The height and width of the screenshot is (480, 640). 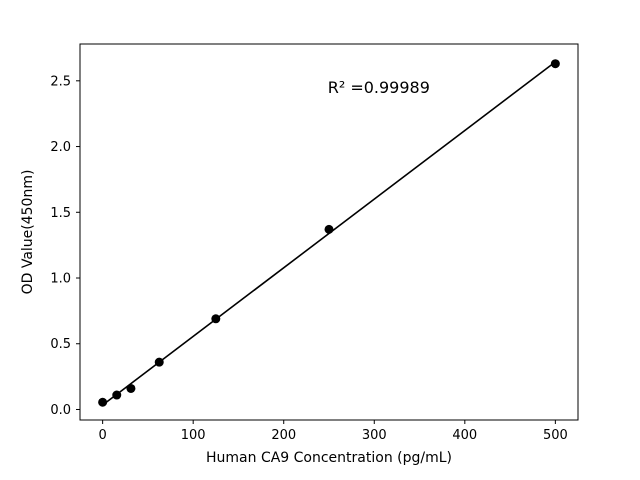 What do you see at coordinates (60, 213) in the screenshot?
I see `y-tick-label: 1.5` at bounding box center [60, 213].